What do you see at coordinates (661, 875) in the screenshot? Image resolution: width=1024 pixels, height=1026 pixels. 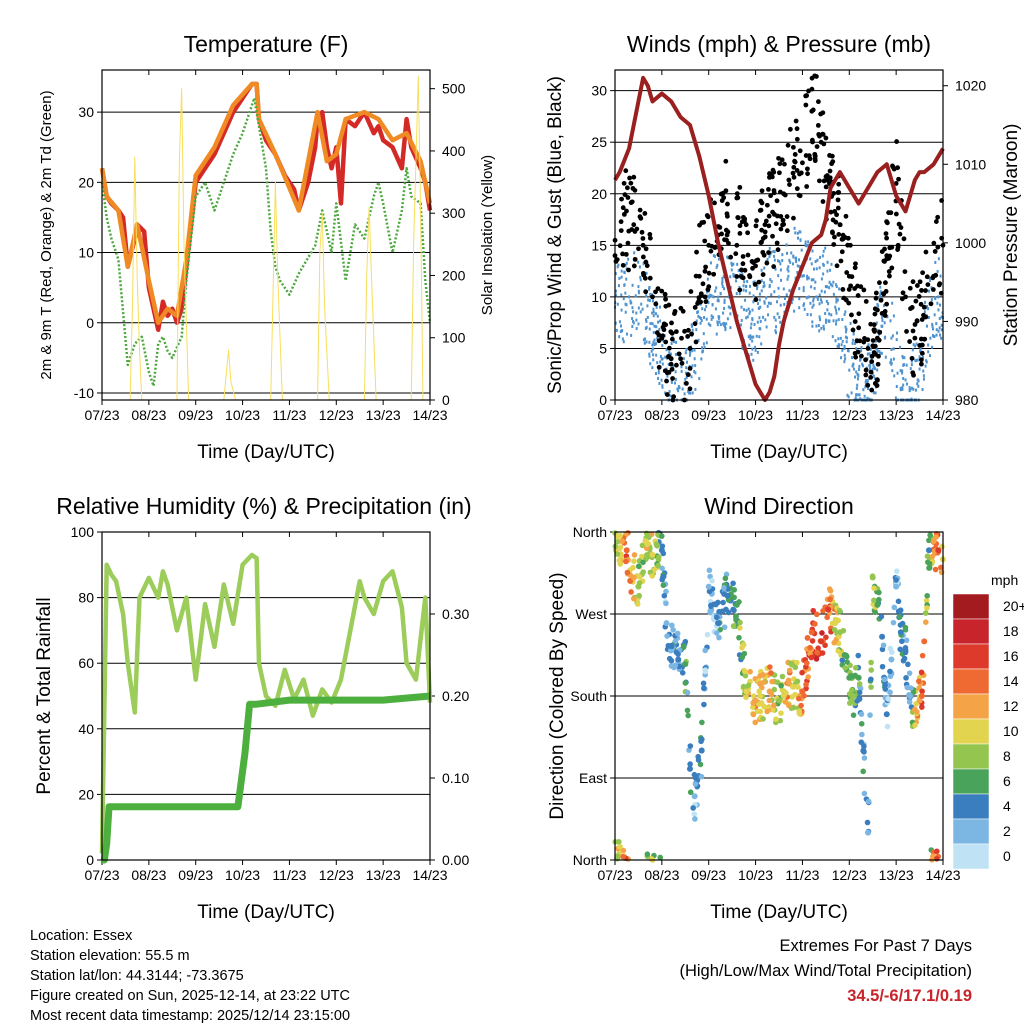 I see `wind-direction-xtick-label: 08/23` at bounding box center [661, 875].